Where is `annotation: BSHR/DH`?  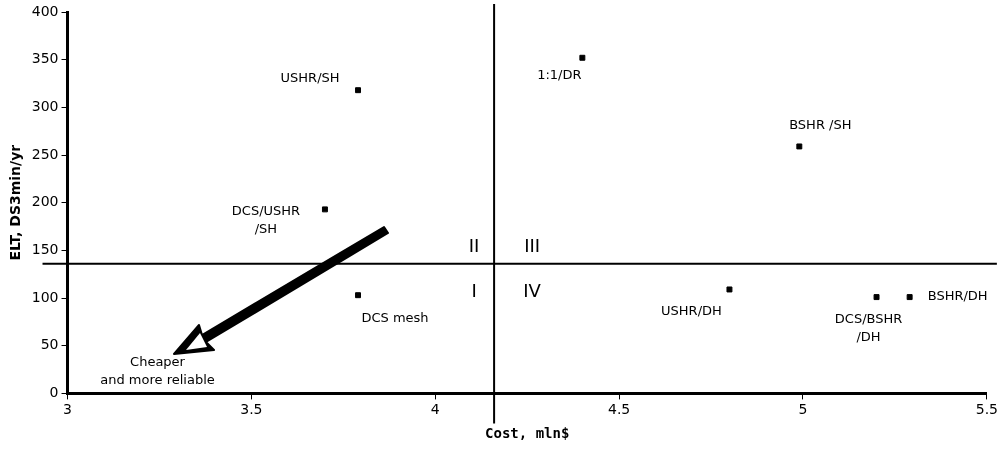
annotation: BSHR/DH is located at coordinates (957, 296).